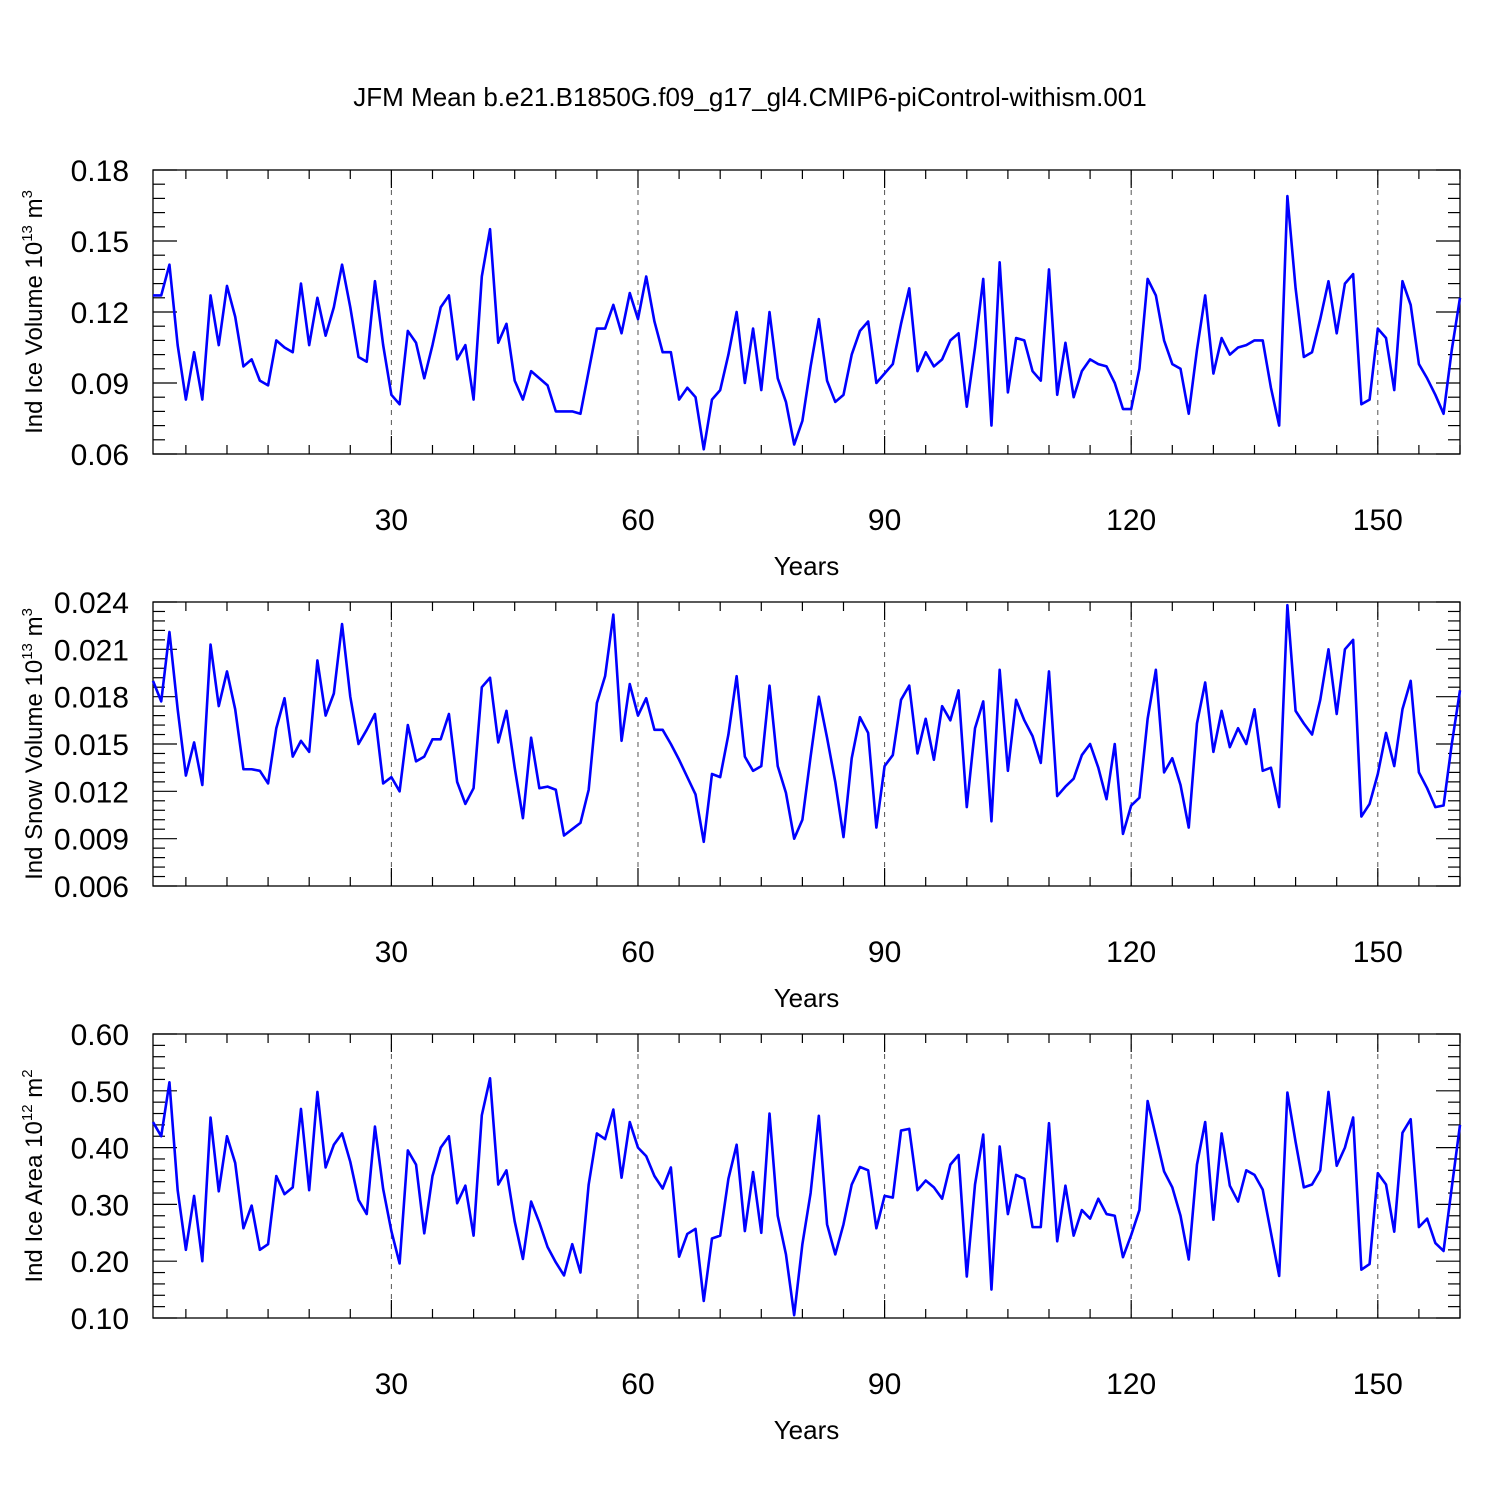 The image size is (1500, 1500). I want to click on y-tick-label: 0.021, so click(91, 650).